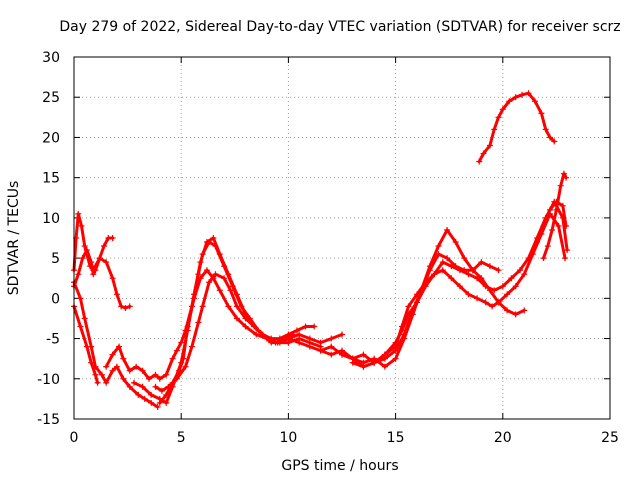 Image resolution: width=640 pixels, height=480 pixels. What do you see at coordinates (74, 438) in the screenshot?
I see `x-tick-label: 0` at bounding box center [74, 438].